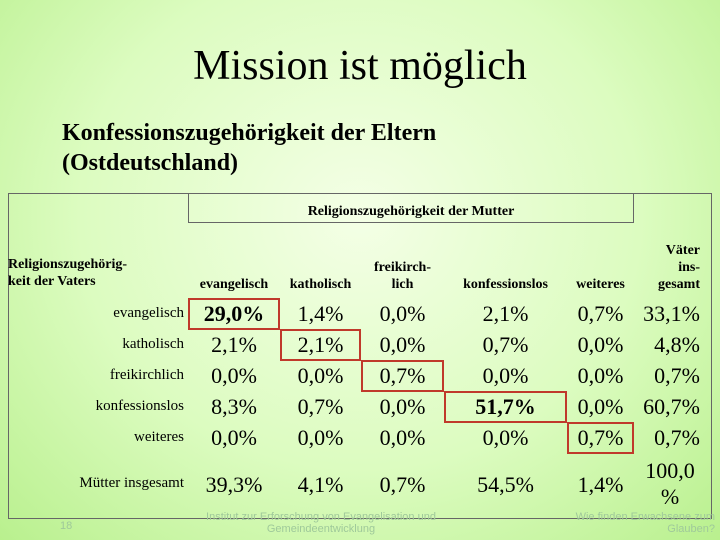 The width and height of the screenshot is (720, 540). I want to click on subtitle-line-1: Konfessionszugehörigkeit der Eltern, so click(249, 133).